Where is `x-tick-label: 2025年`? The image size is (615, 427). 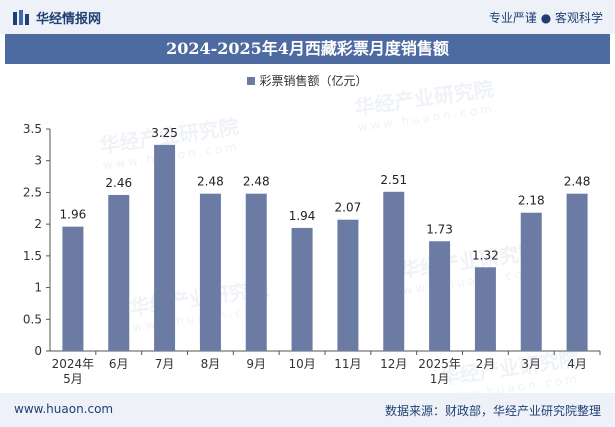 x-tick-label: 2025年 is located at coordinates (439, 364).